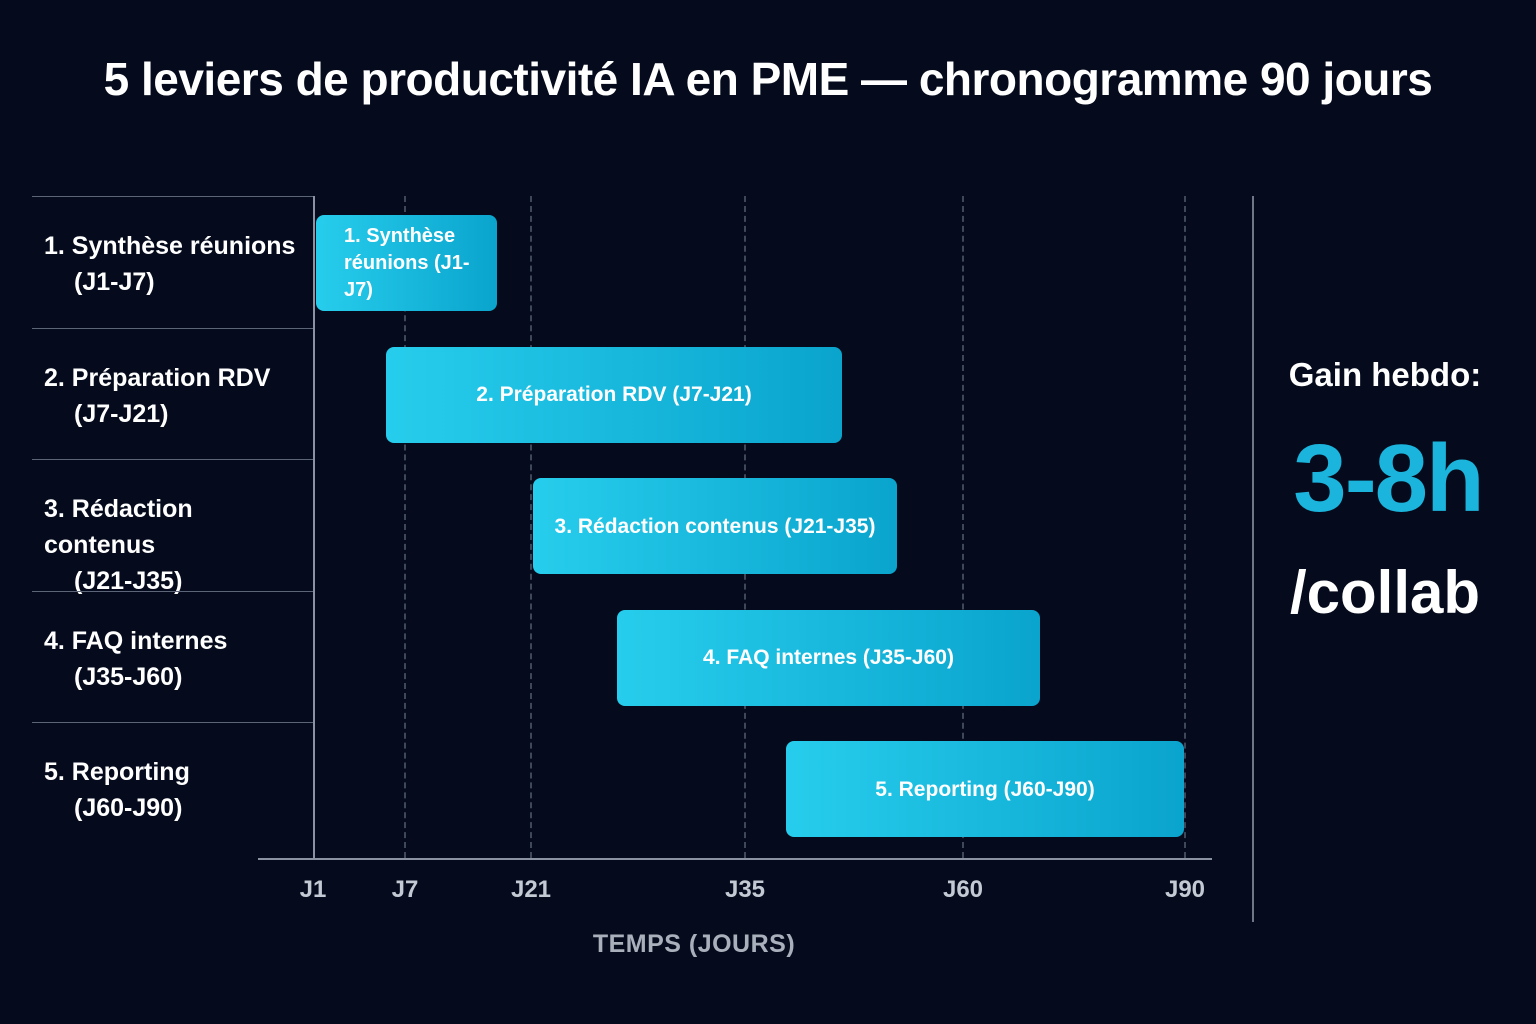 This screenshot has width=1536, height=1024. Describe the element at coordinates (1385, 592) in the screenshot. I see `gain-unit: /collab` at that location.